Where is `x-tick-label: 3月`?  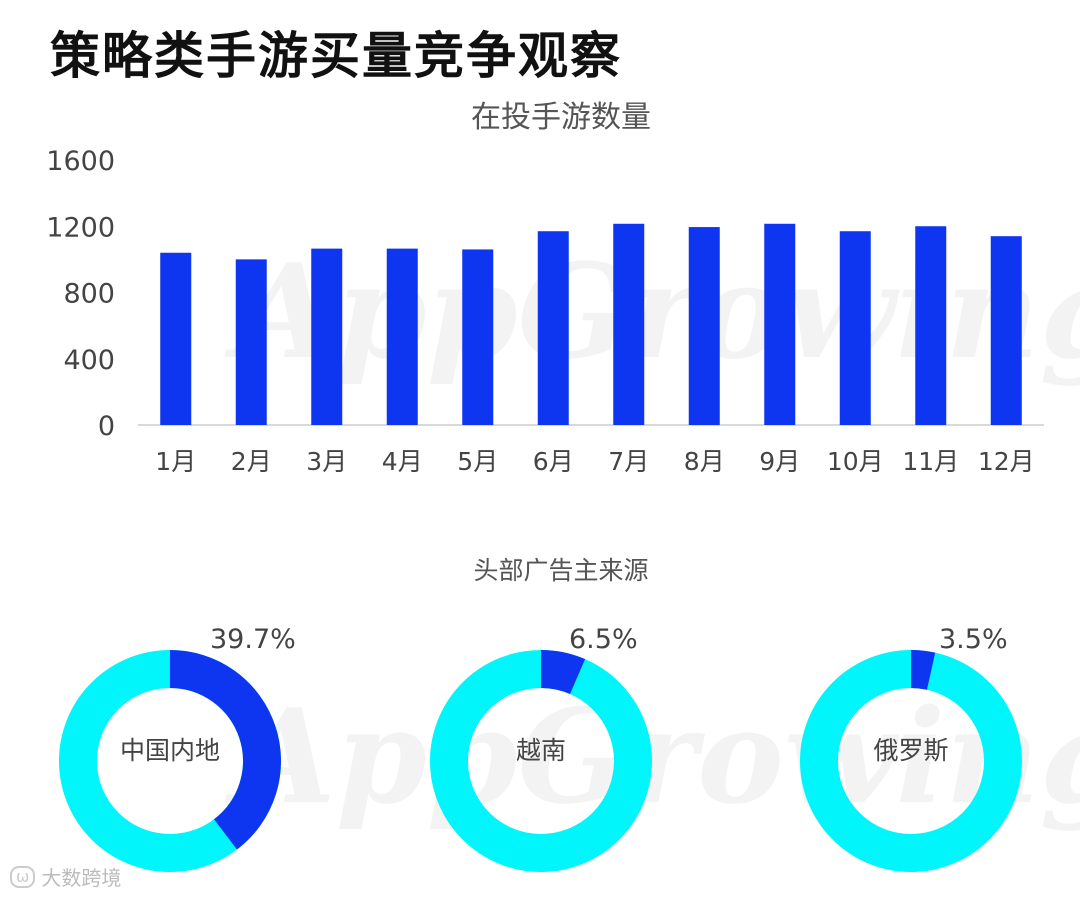
x-tick-label: 3月 is located at coordinates (326, 461).